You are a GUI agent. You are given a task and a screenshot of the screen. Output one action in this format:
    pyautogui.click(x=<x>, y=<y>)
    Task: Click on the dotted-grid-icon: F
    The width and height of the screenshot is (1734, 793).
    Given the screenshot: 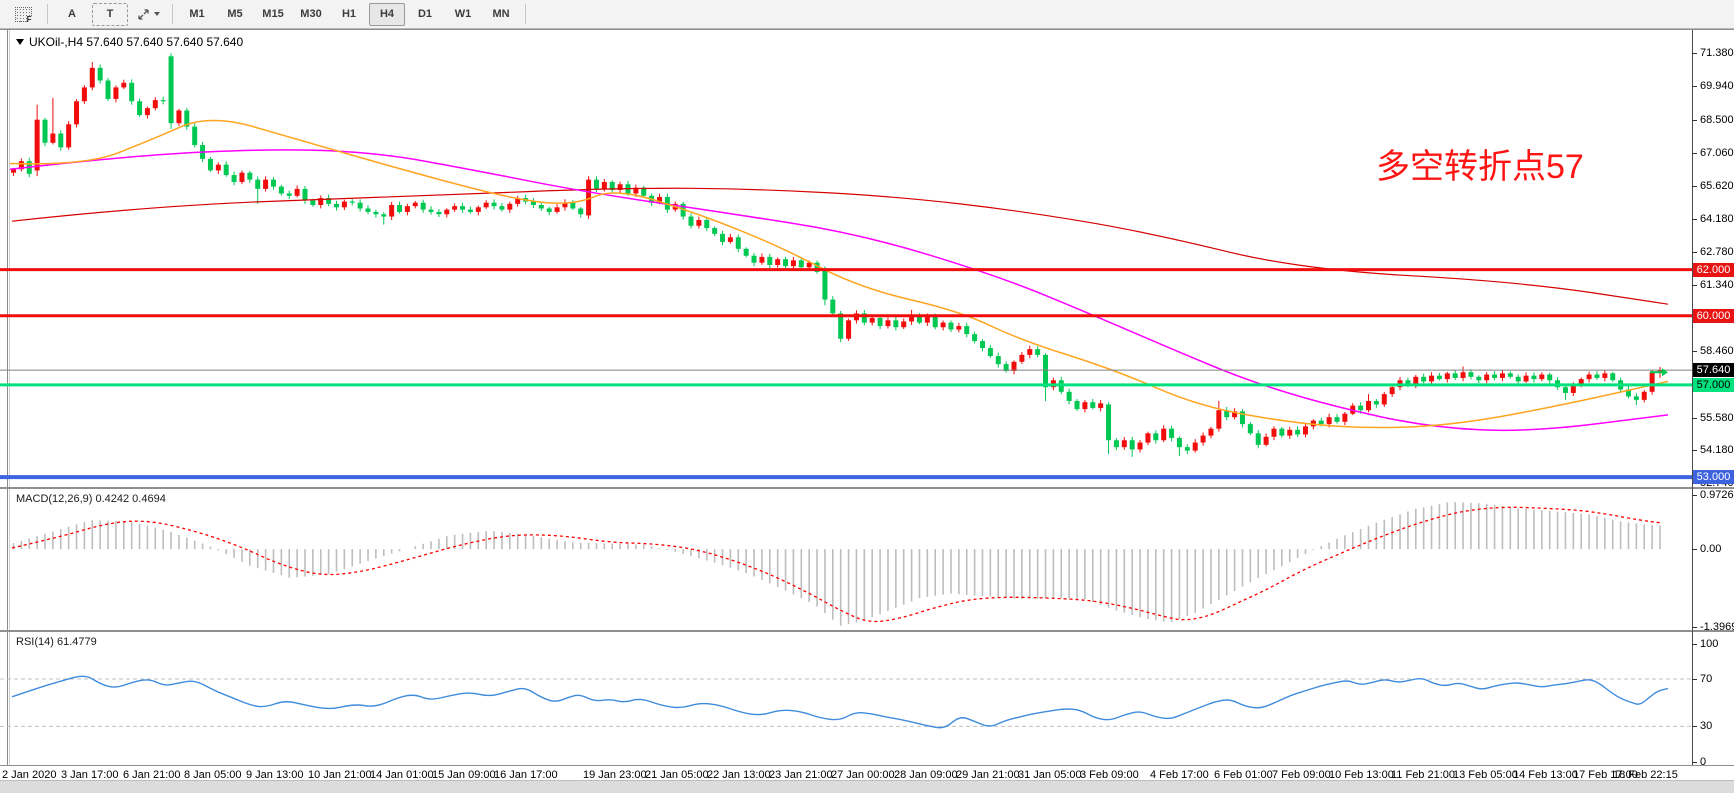 What is the action you would take?
    pyautogui.click(x=23, y=15)
    